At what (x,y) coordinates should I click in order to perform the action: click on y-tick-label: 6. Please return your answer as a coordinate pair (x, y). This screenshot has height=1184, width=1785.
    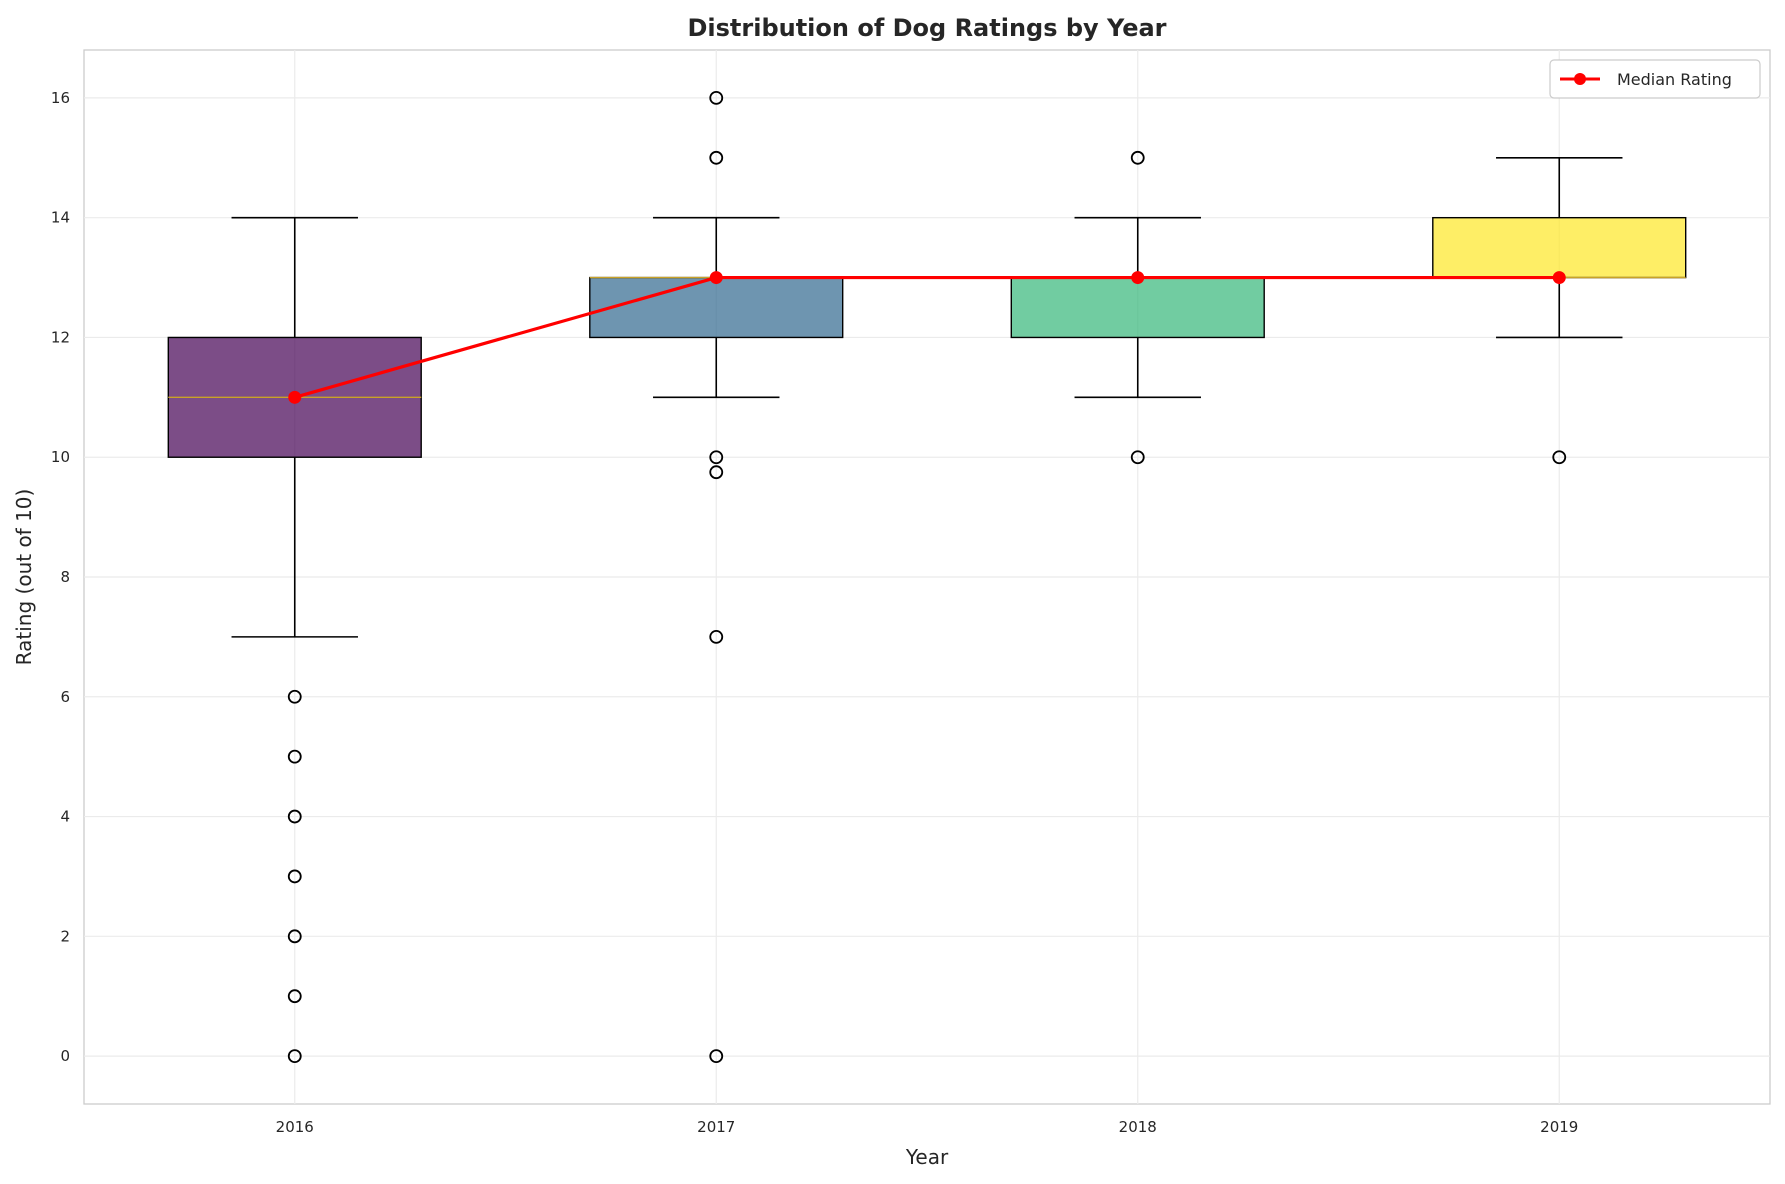
    Looking at the image, I should click on (65, 697).